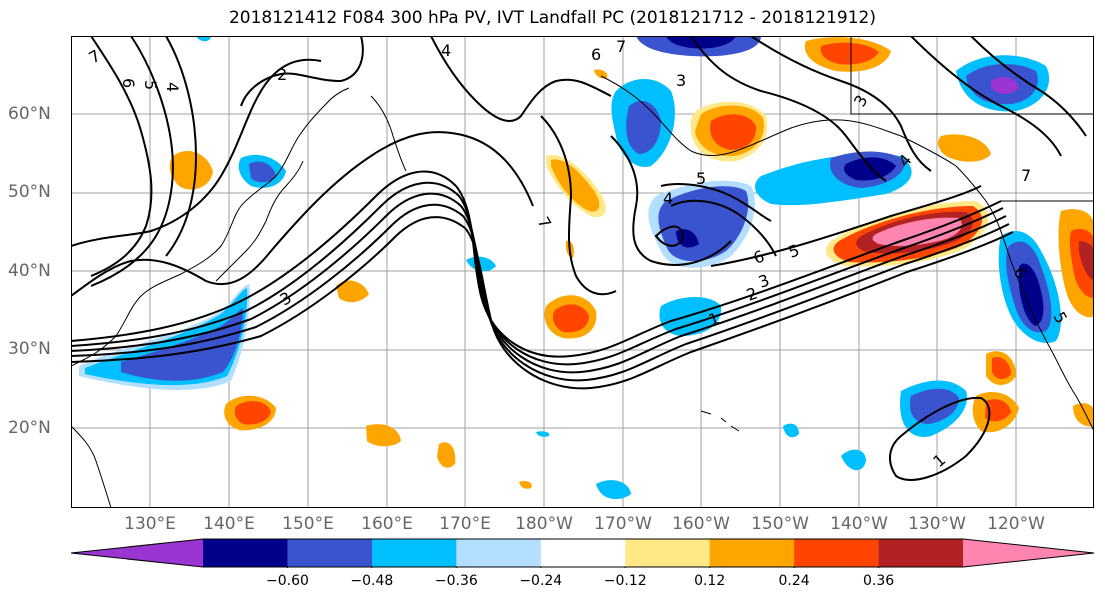  Describe the element at coordinates (388, 133) in the screenshot. I see `coast-kamchatka` at that location.